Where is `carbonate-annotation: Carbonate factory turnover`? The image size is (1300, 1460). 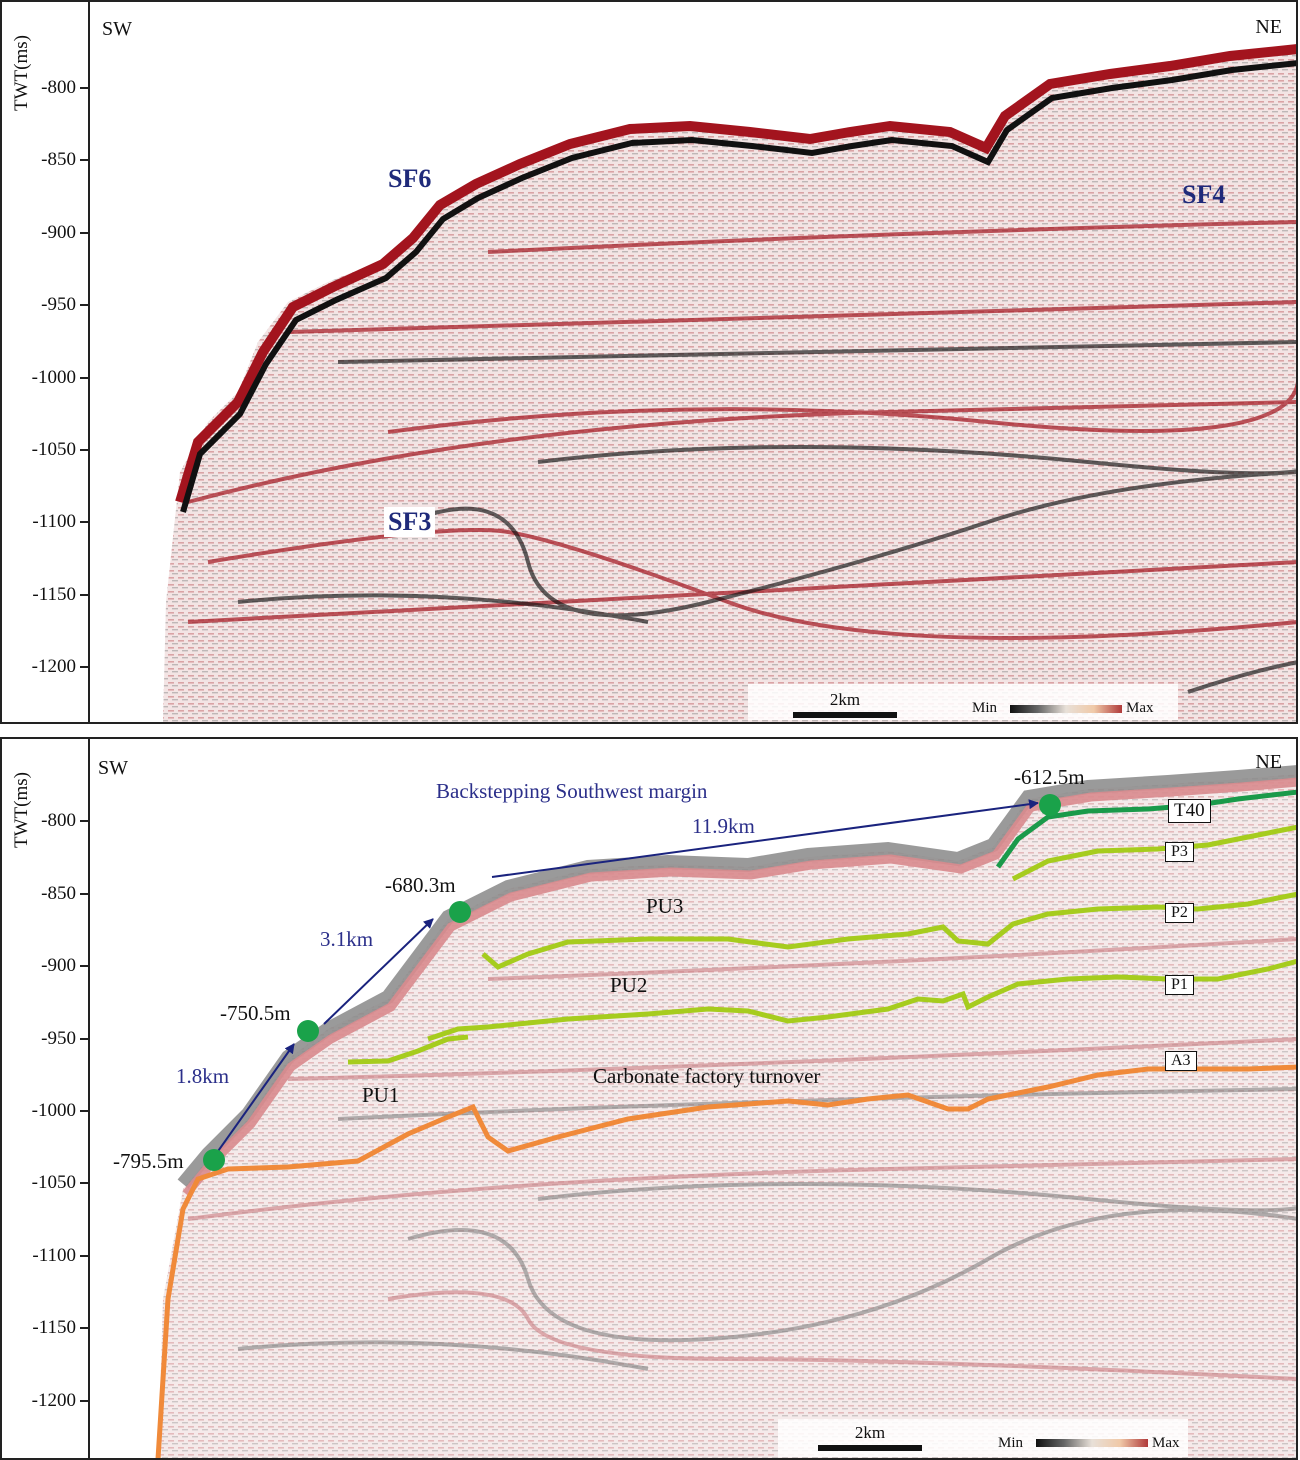
carbonate-annotation: Carbonate factory turnover is located at coordinates (707, 1076).